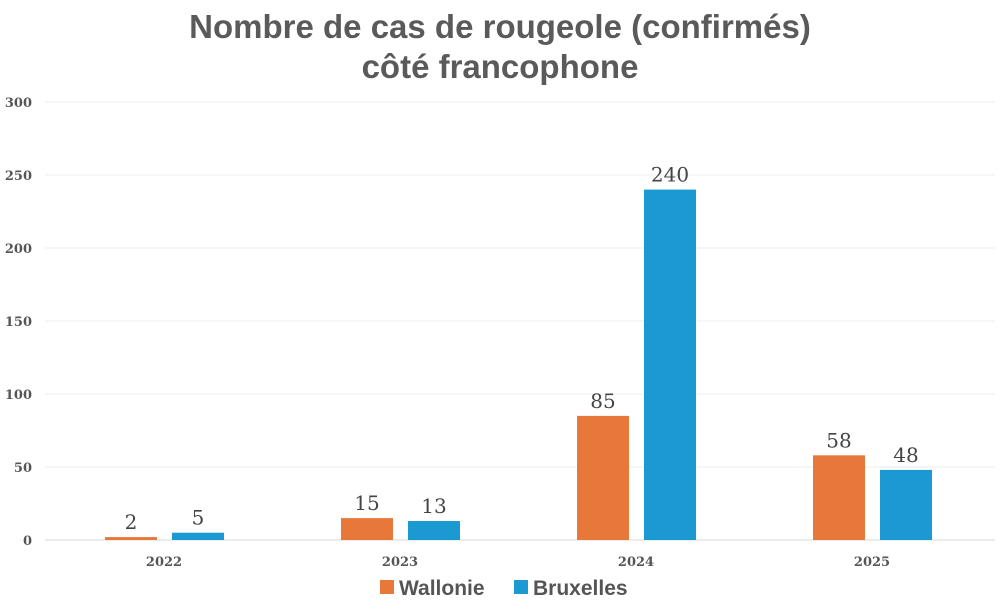  I want to click on x-tick-label: 2022, so click(164, 562).